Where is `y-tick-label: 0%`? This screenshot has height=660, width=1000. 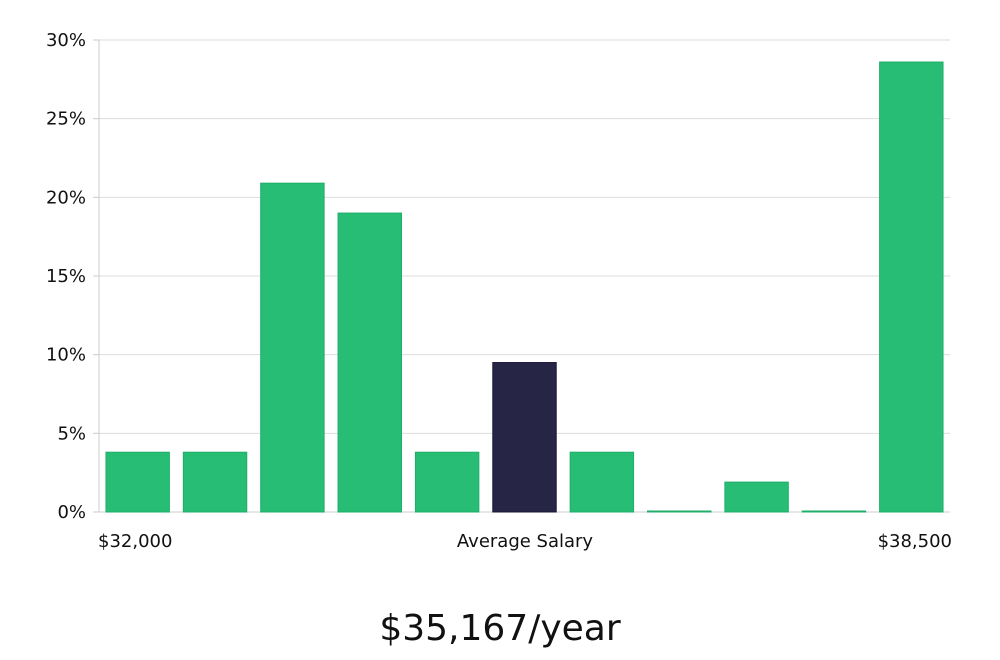 y-tick-label: 0% is located at coordinates (71, 512).